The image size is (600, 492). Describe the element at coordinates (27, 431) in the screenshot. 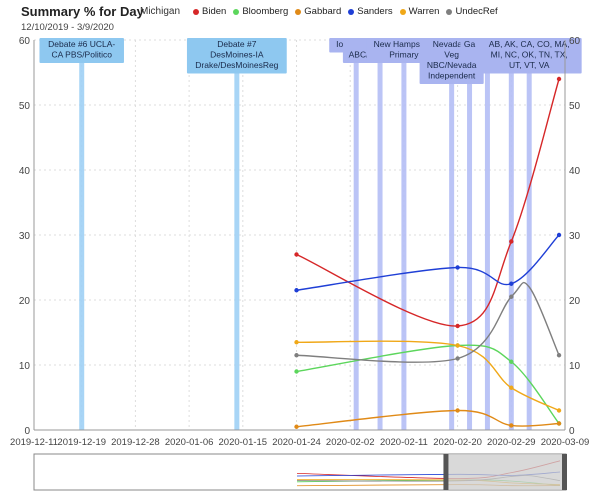

I see `y-tick-label-left: 0` at that location.